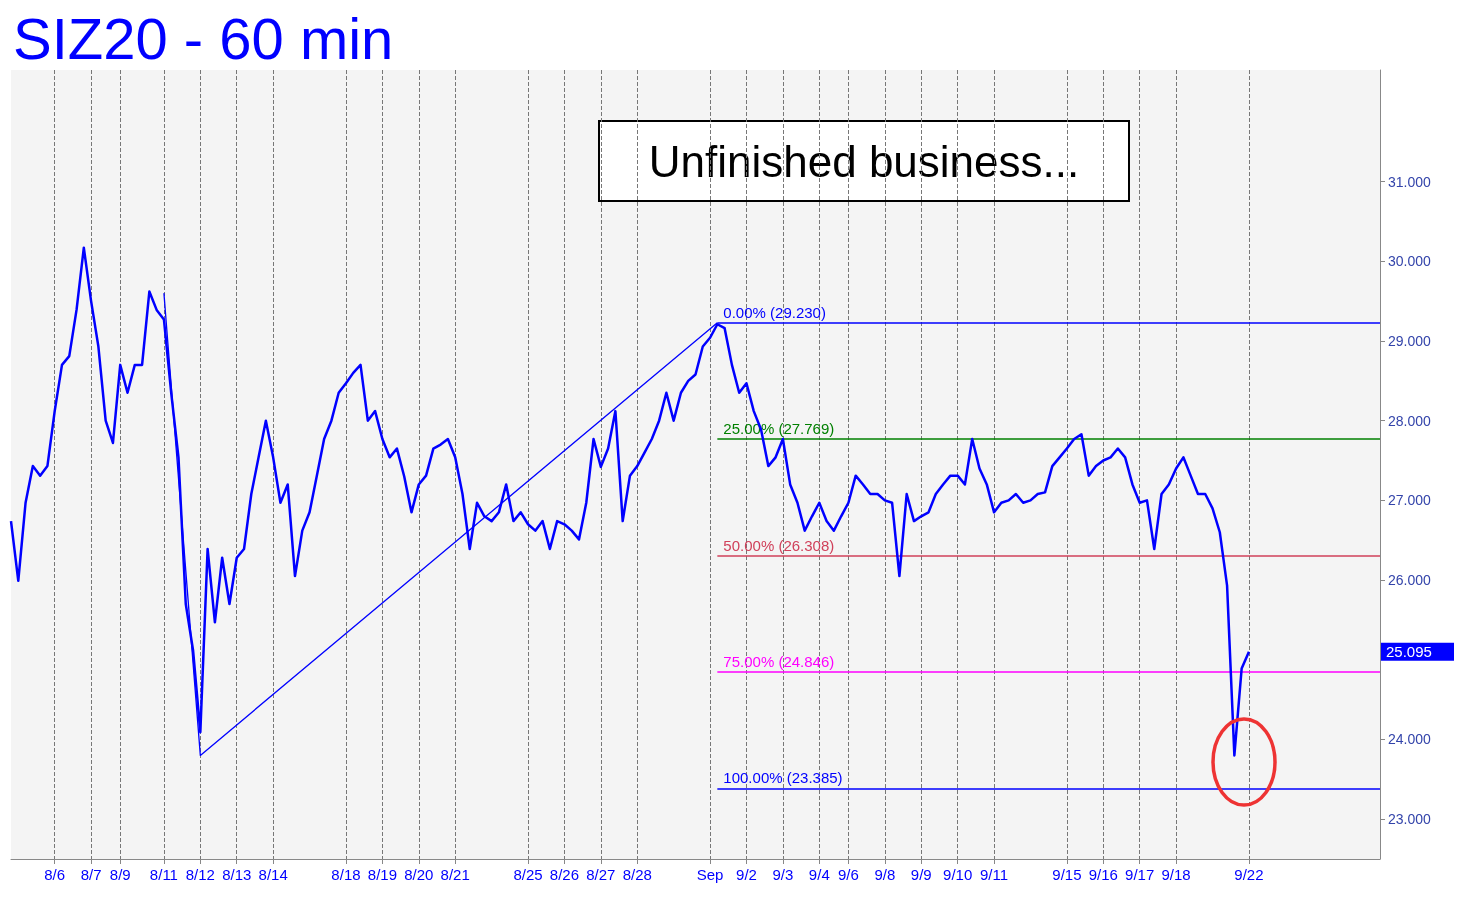  What do you see at coordinates (958, 874) in the screenshot?
I see `x-tick-label: 9/10` at bounding box center [958, 874].